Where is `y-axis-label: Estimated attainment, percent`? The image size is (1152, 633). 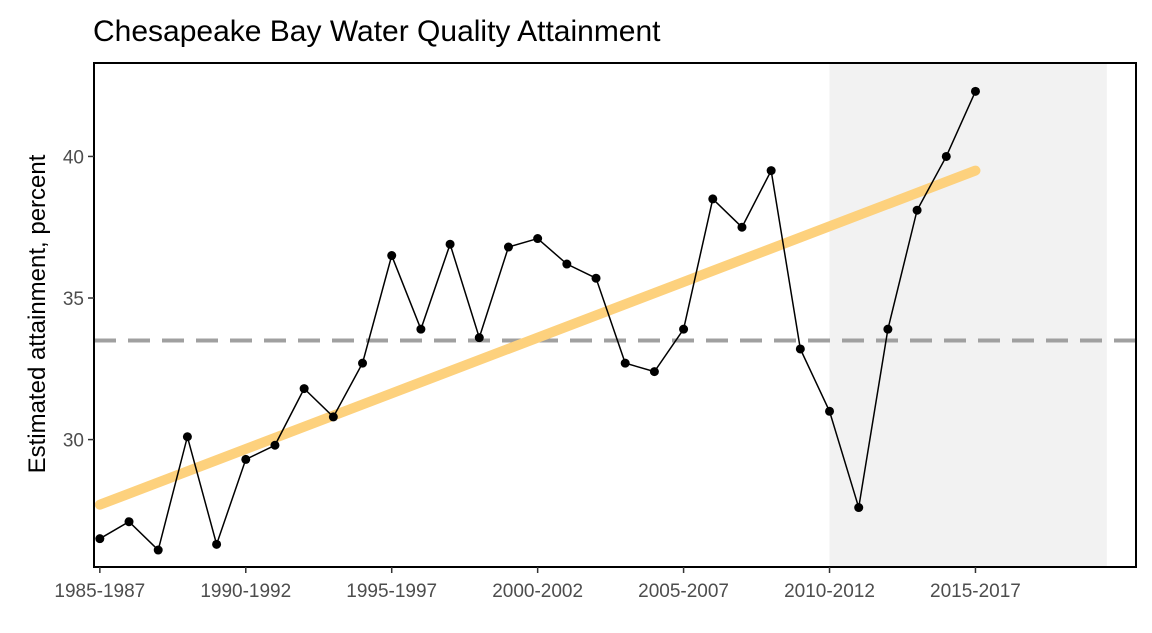 y-axis-label: Estimated attainment, percent is located at coordinates (37, 313).